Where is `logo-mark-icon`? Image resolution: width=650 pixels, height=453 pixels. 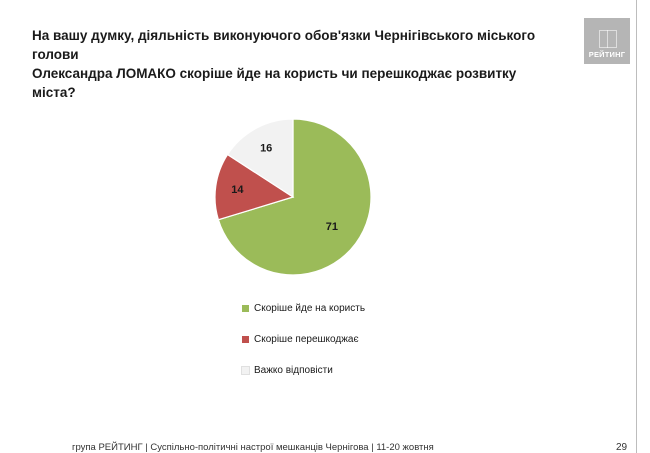
logo-mark-icon is located at coordinates (608, 39).